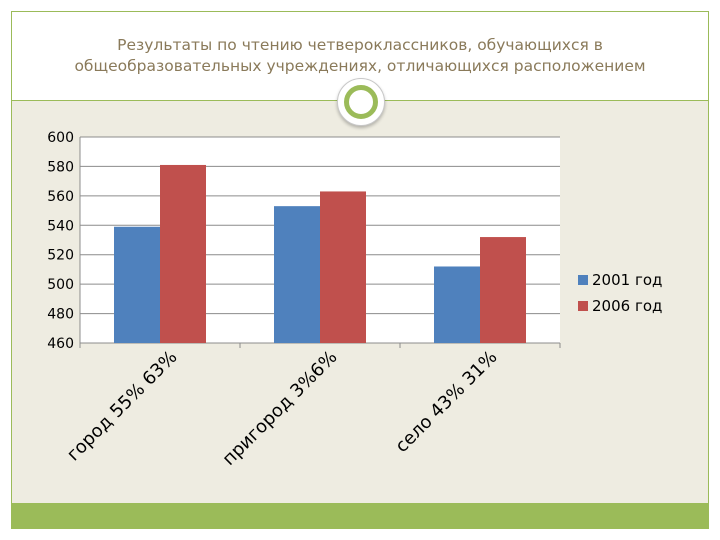 The width and height of the screenshot is (720, 540). I want to click on y-tick-label: 500, so click(60, 285).